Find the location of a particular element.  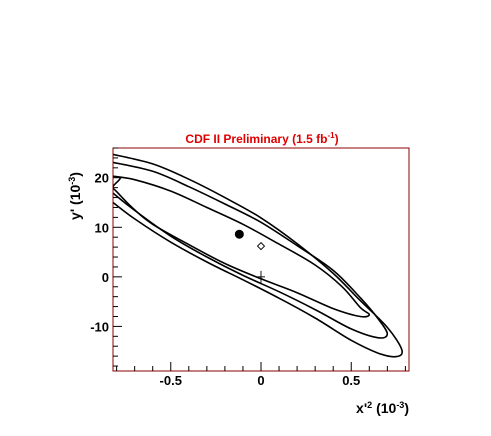

y-tick-label: -10 is located at coordinates (99, 326).